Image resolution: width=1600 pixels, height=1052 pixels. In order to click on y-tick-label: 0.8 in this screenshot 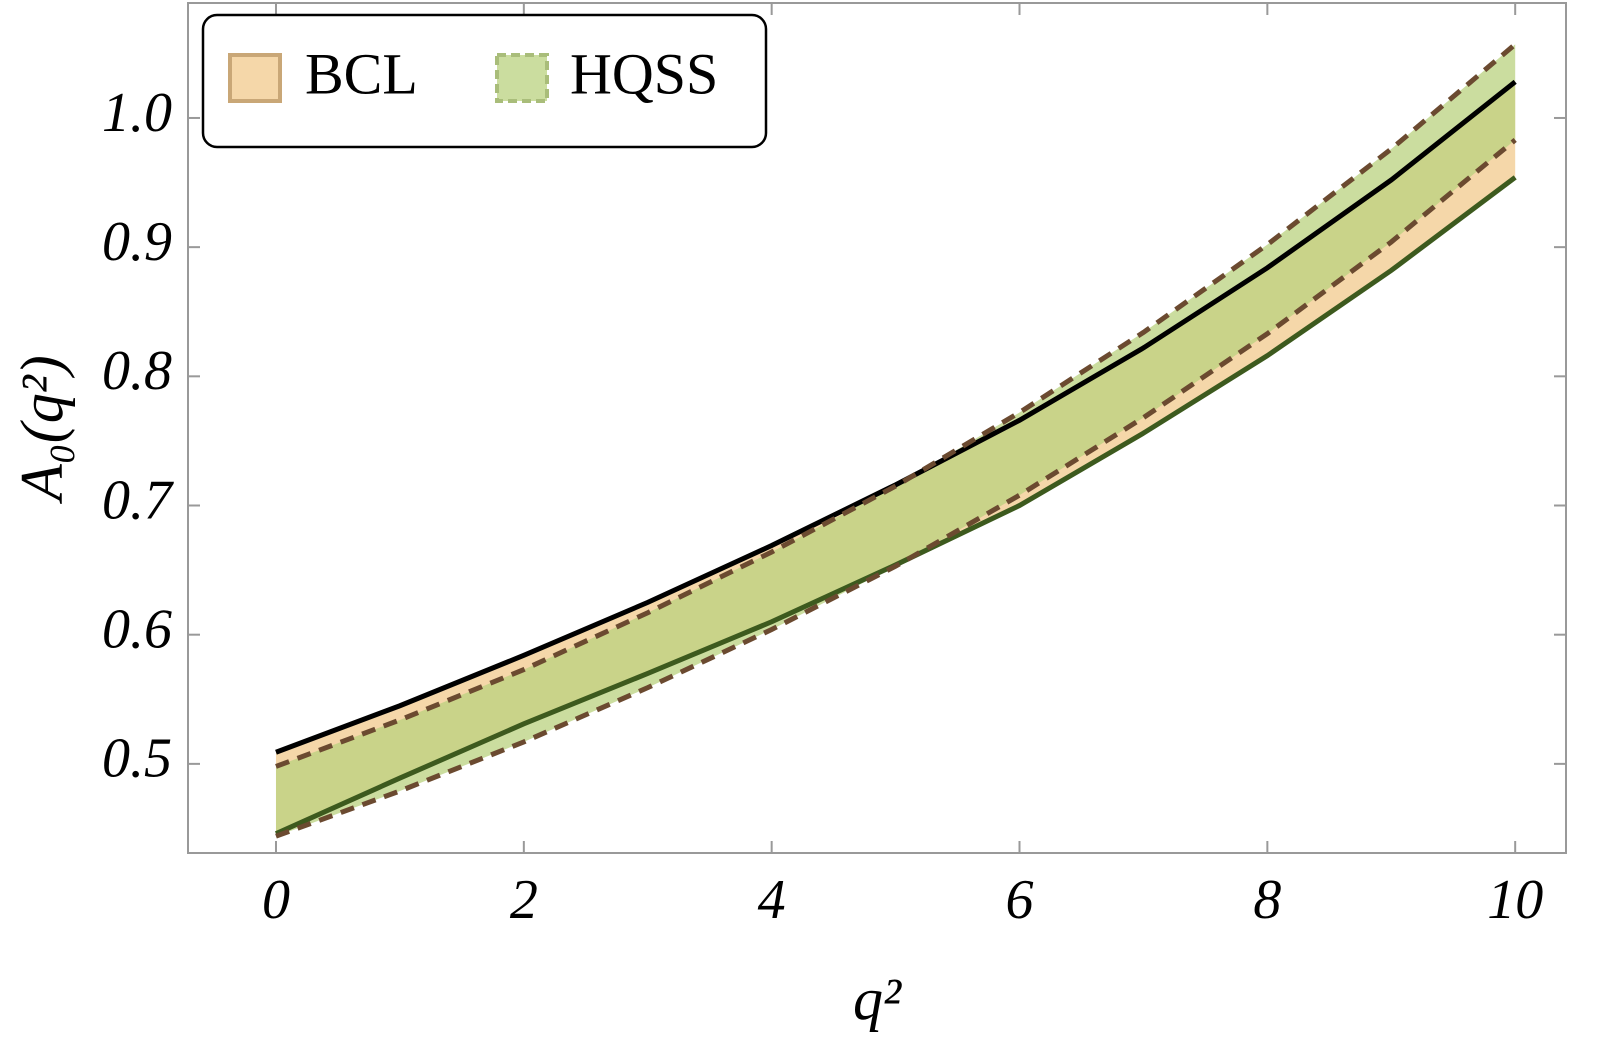, I will do `click(137, 371)`.